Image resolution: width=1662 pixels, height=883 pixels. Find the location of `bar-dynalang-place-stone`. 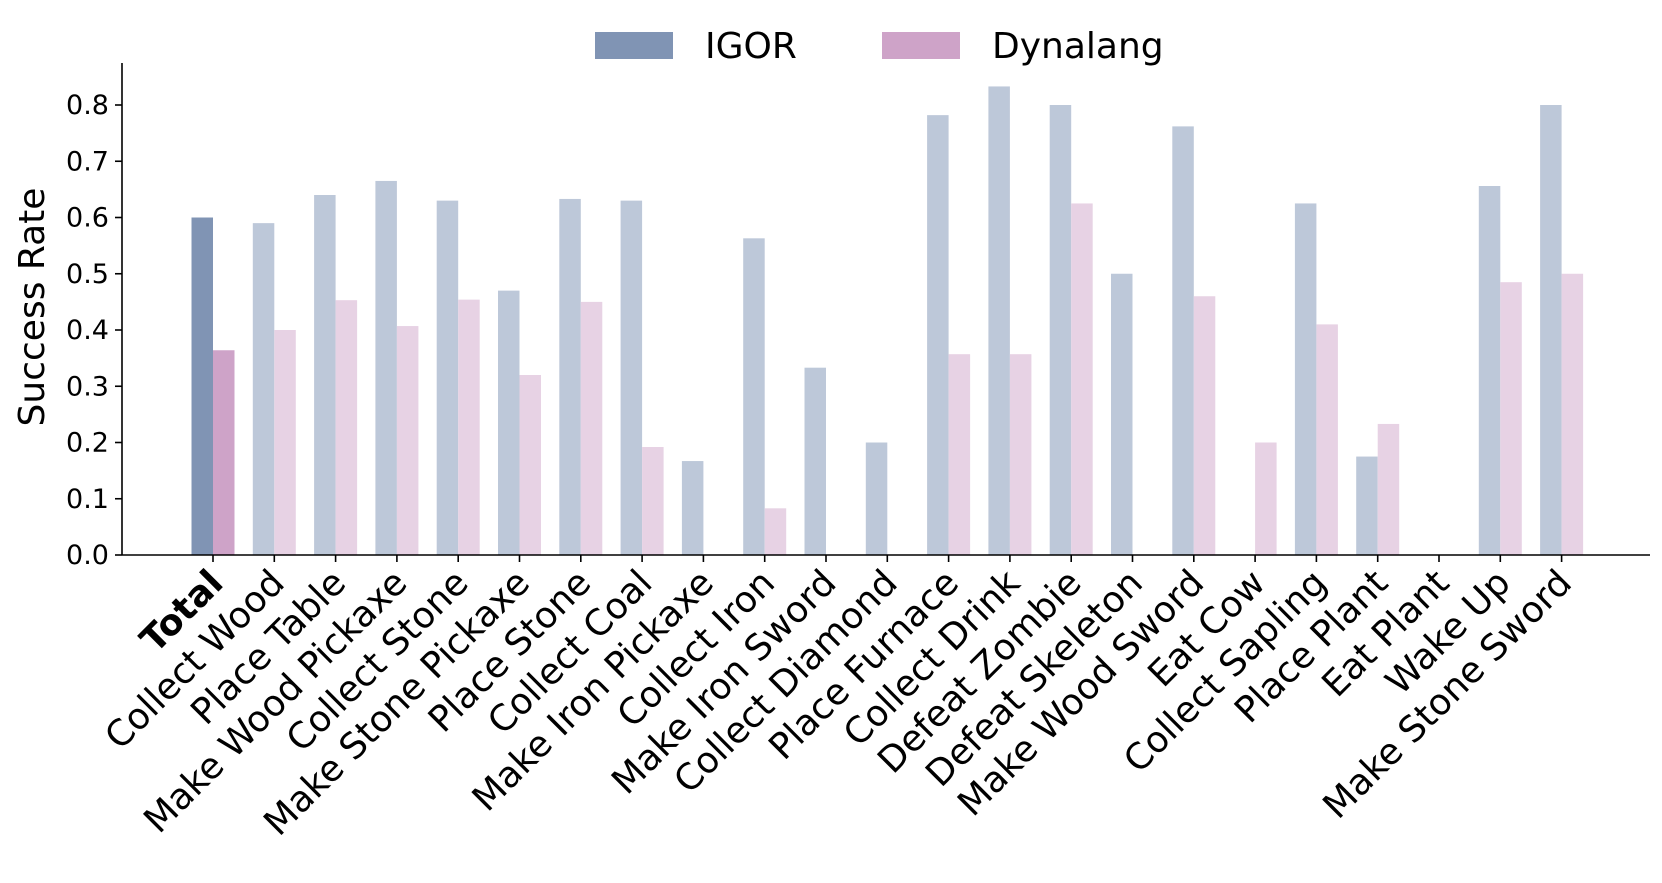

bar-dynalang-place-stone is located at coordinates (591, 428).